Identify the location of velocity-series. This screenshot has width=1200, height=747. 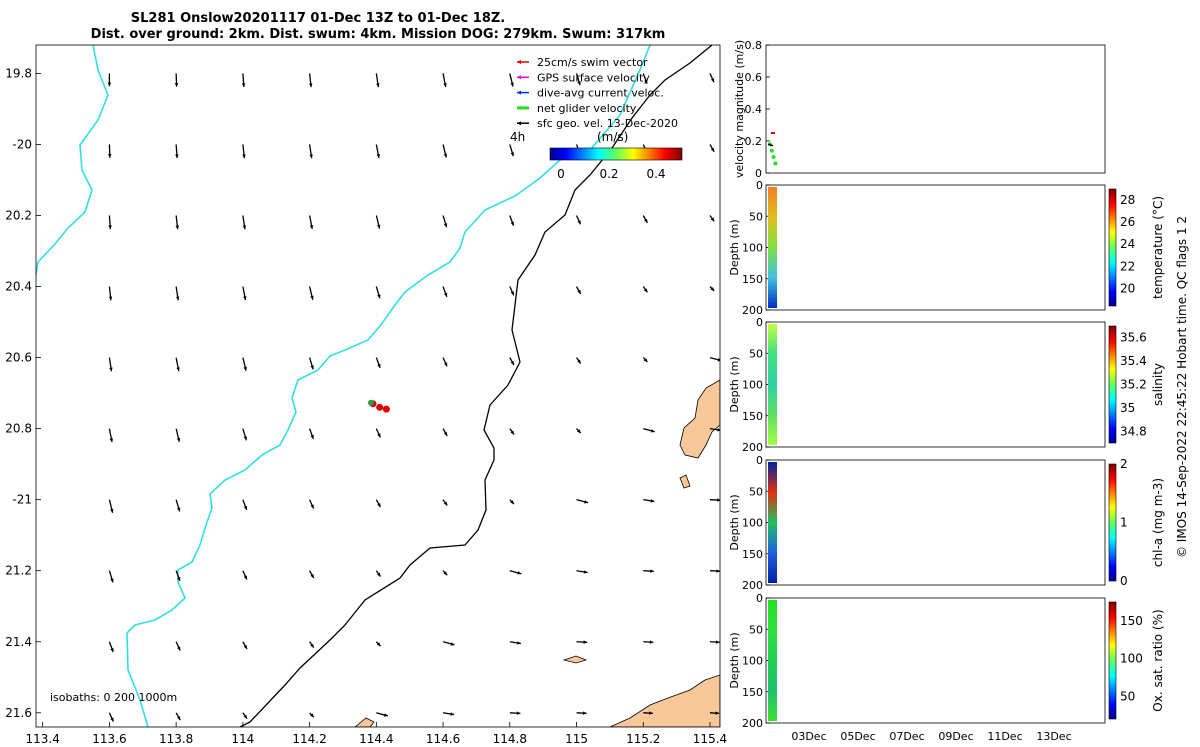
(772, 149).